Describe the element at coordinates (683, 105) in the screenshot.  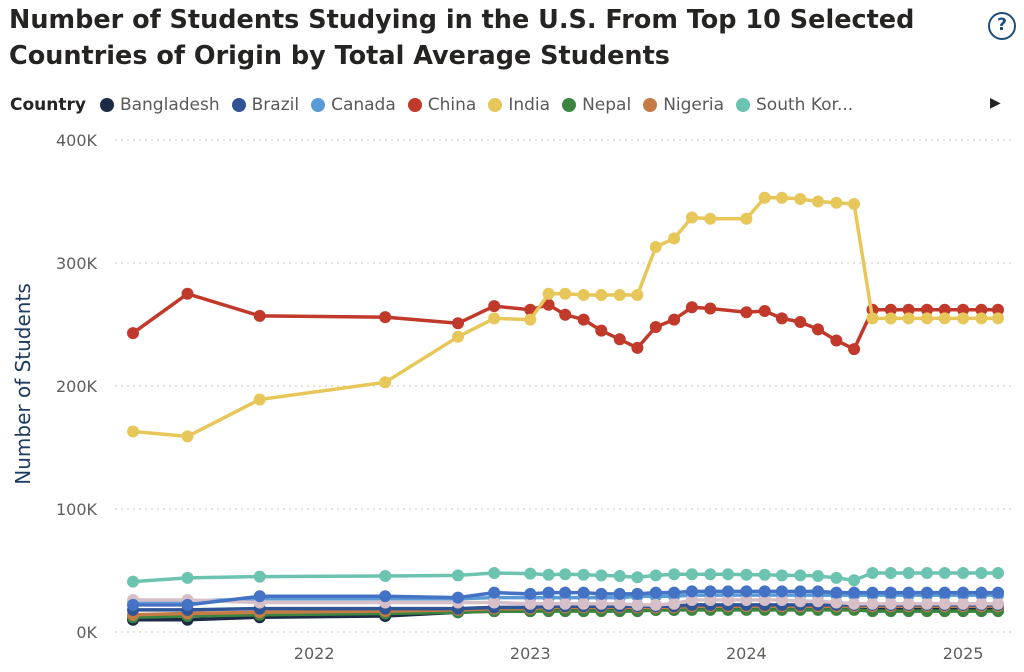
I see `legend-item: Nigeria` at that location.